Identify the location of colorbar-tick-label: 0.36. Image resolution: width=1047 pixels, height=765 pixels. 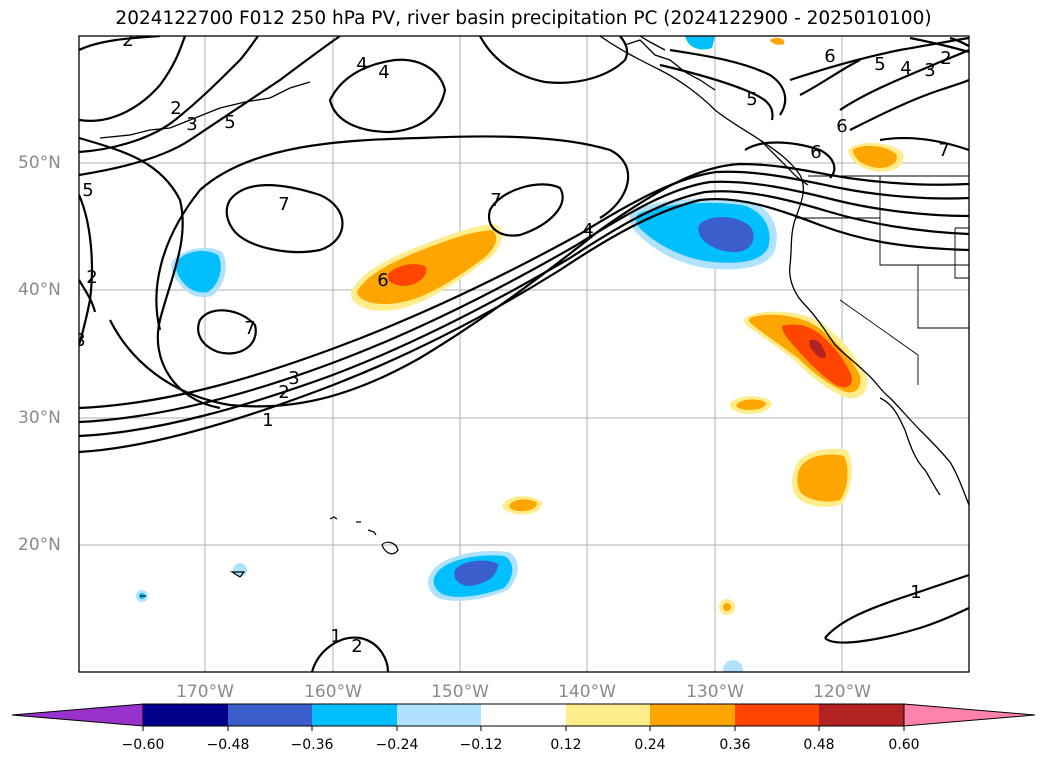
(735, 745).